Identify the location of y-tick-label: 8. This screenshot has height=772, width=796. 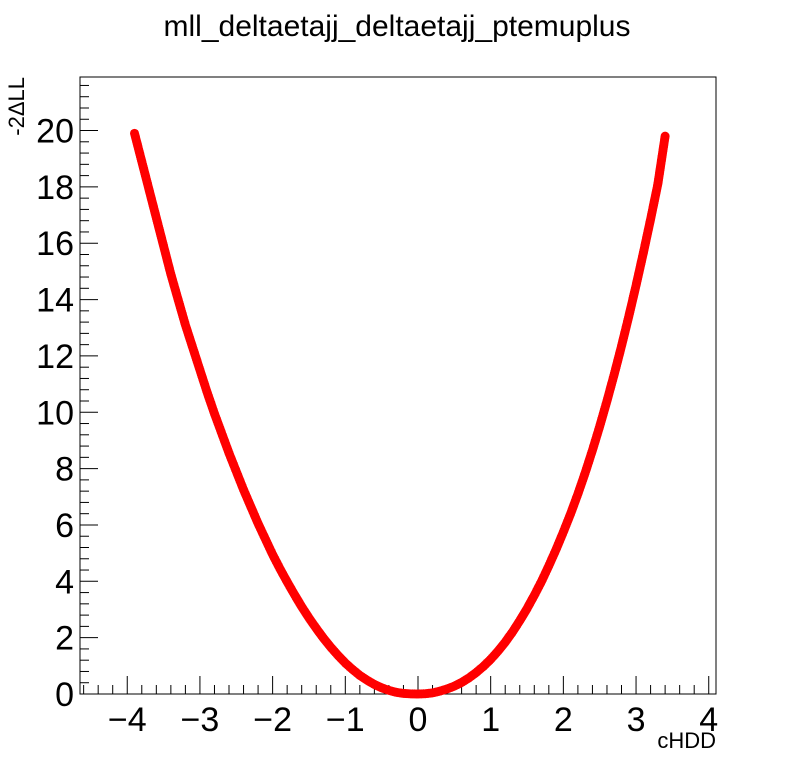
(64, 470).